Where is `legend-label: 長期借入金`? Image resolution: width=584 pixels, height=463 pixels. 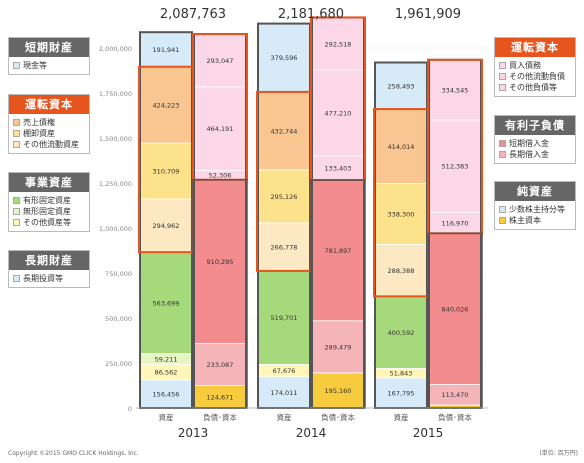
legend-label: 長期借入金 is located at coordinates (529, 154).